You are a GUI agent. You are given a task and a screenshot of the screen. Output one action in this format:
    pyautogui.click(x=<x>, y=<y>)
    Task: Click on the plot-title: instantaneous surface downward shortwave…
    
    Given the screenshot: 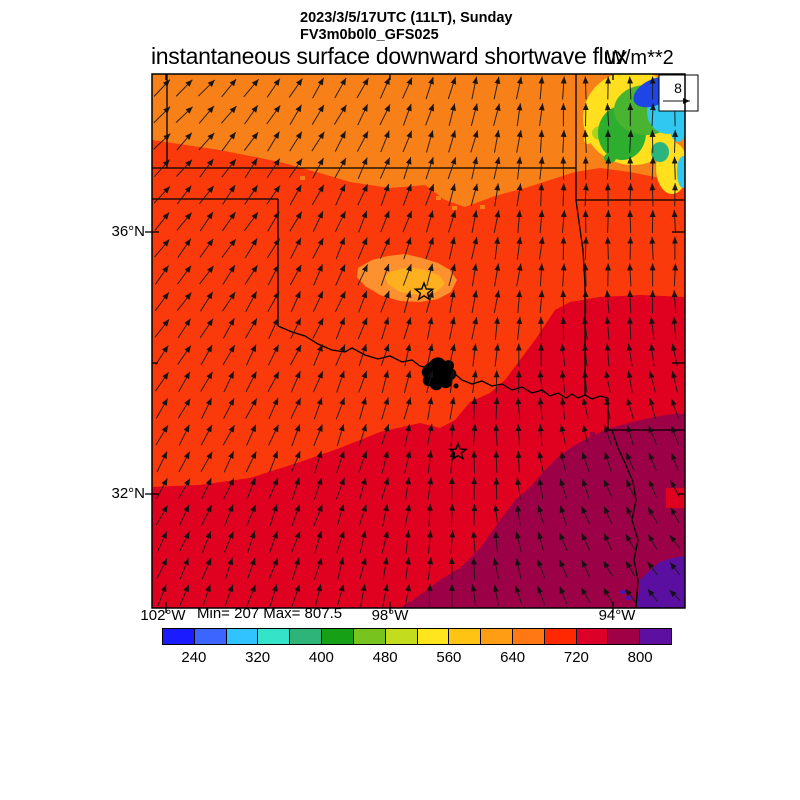 What is the action you would take?
    pyautogui.click(x=389, y=56)
    